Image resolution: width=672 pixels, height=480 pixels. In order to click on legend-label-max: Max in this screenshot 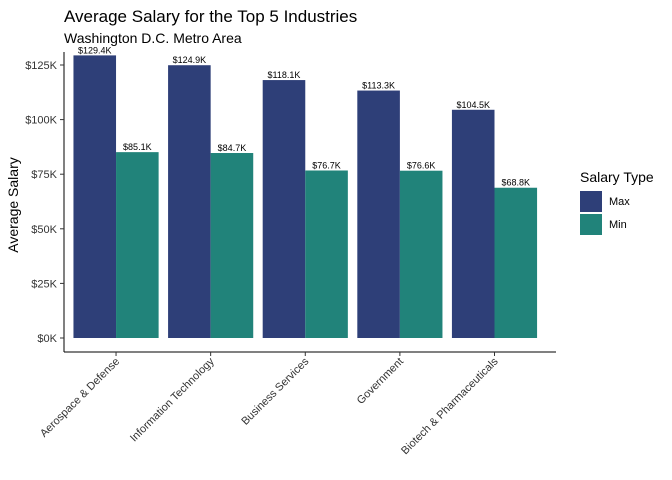, I will do `click(619, 202)`.